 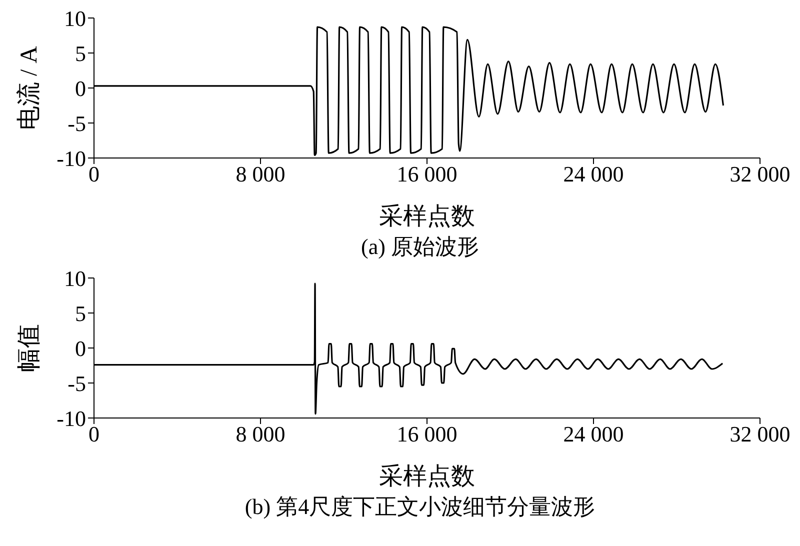 I want to click on y-axis-title: 幅值, so click(x=29, y=348).